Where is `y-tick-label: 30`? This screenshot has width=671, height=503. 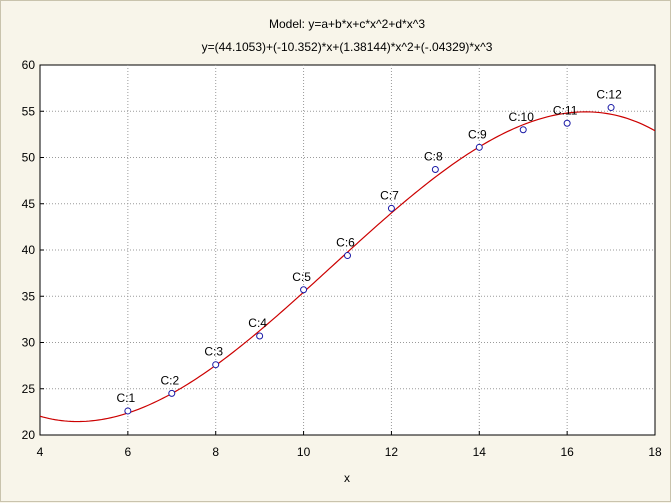
y-tick-label: 30 is located at coordinates (29, 343).